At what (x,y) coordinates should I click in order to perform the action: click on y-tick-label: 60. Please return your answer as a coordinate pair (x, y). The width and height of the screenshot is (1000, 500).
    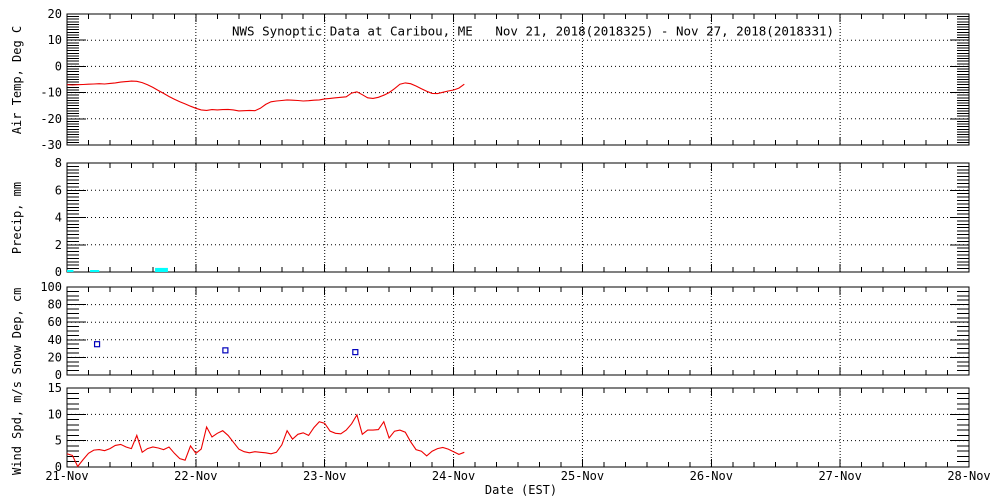
    Looking at the image, I should click on (55, 322).